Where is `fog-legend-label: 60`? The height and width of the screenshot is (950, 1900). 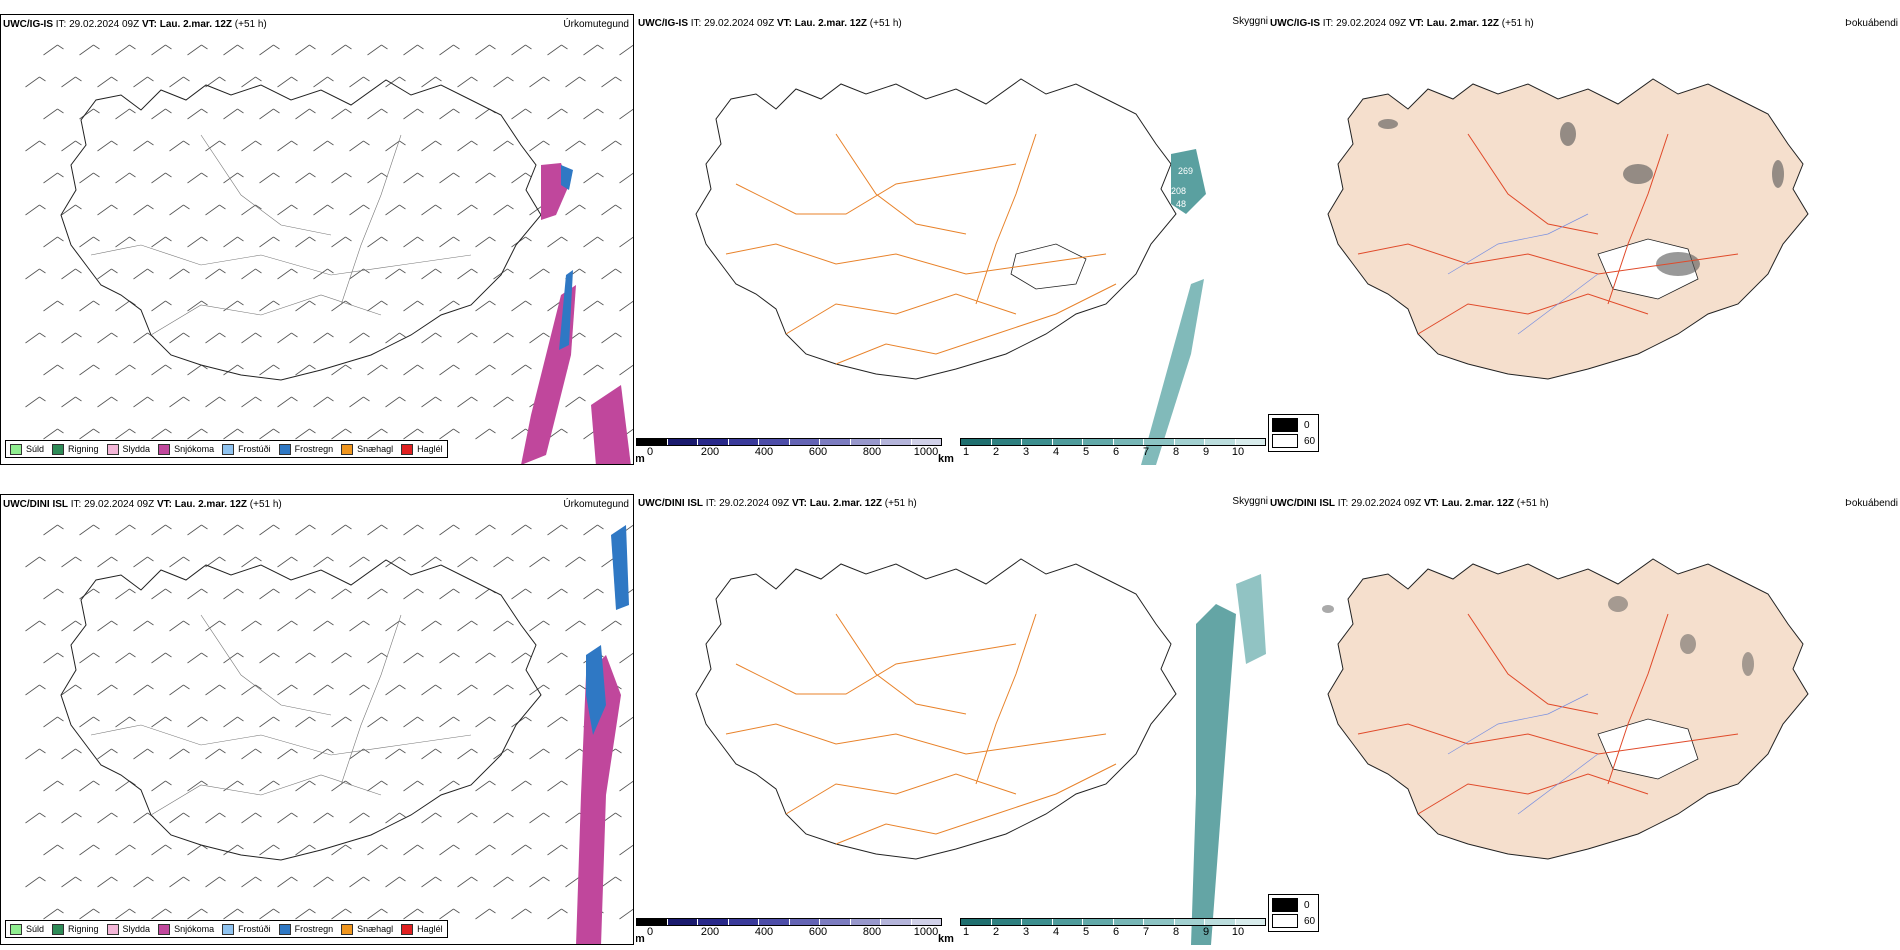
fog-legend-label: 60 is located at coordinates (1310, 441).